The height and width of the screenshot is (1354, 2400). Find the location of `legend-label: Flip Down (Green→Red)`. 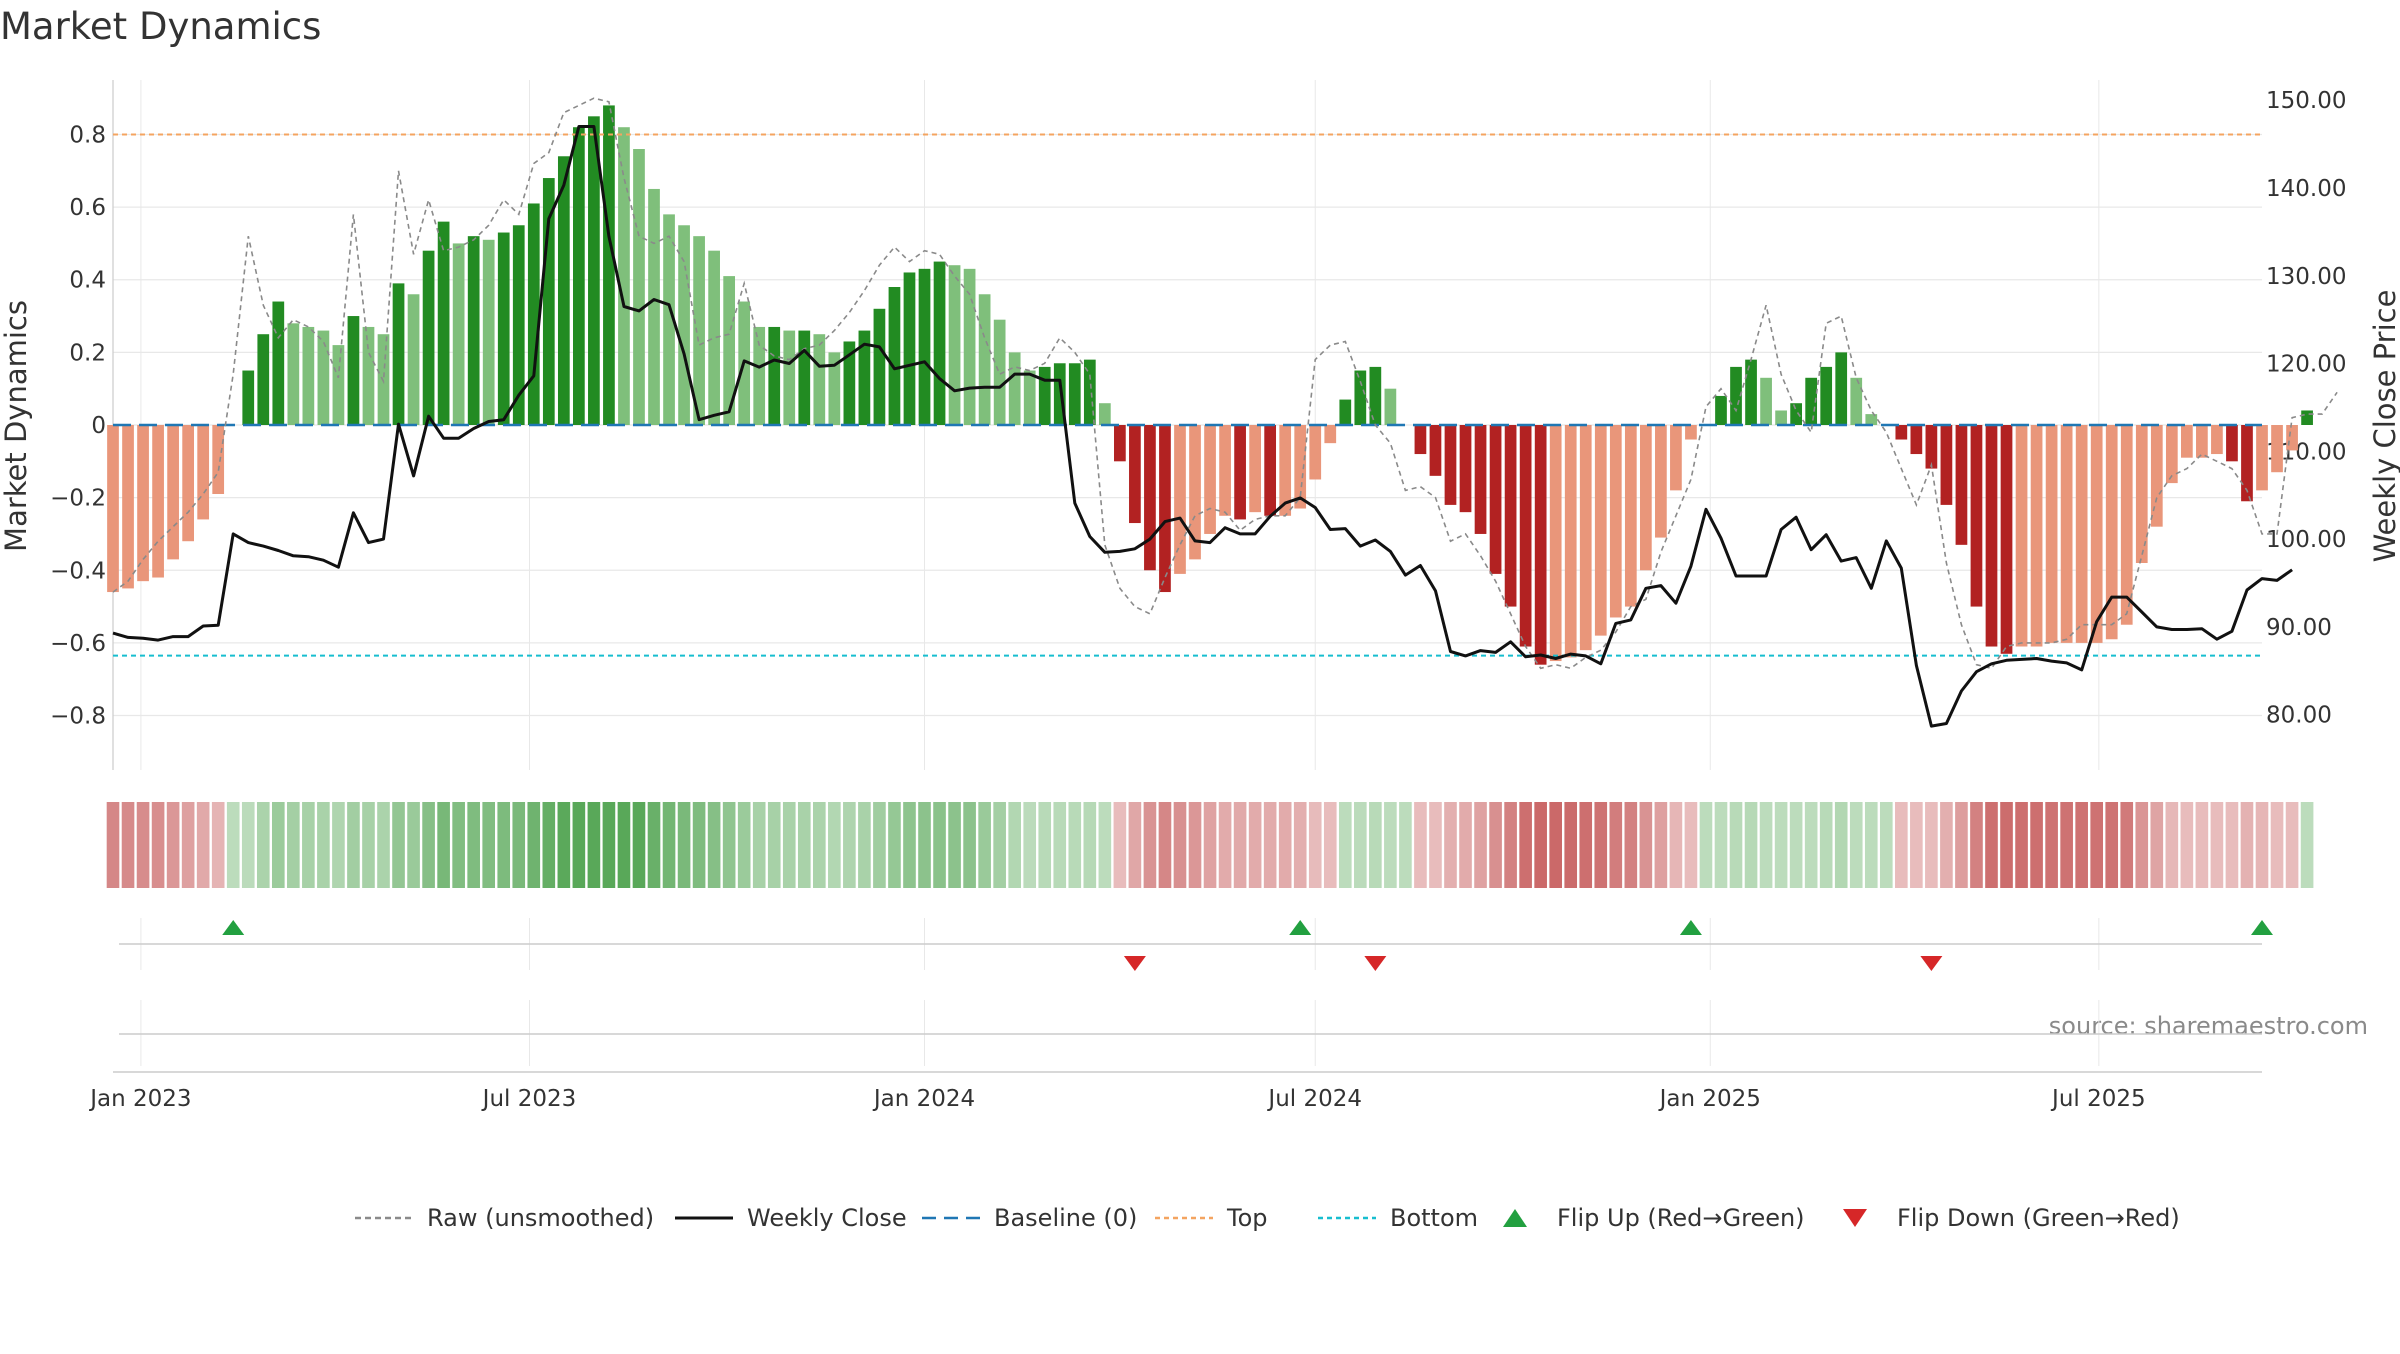

legend-label: Flip Down (Green→Red) is located at coordinates (2038, 1218).